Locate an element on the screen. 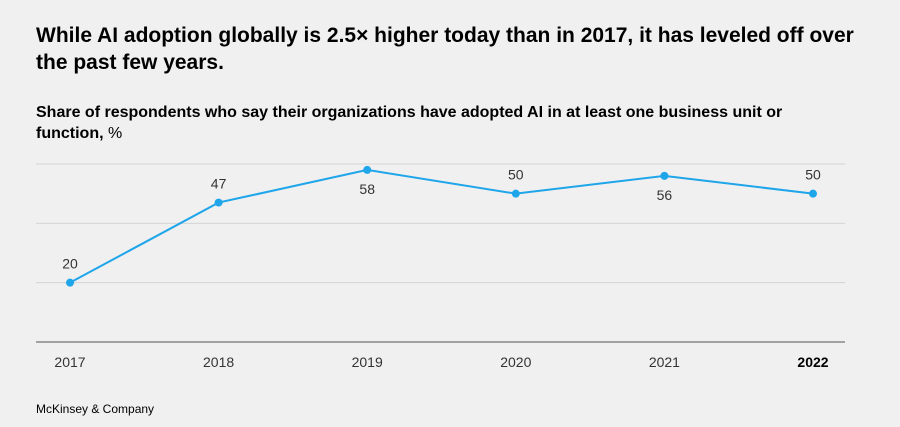  x-axis-labels: 2017 2018 2019 2020 2021 2022 is located at coordinates (441, 362).